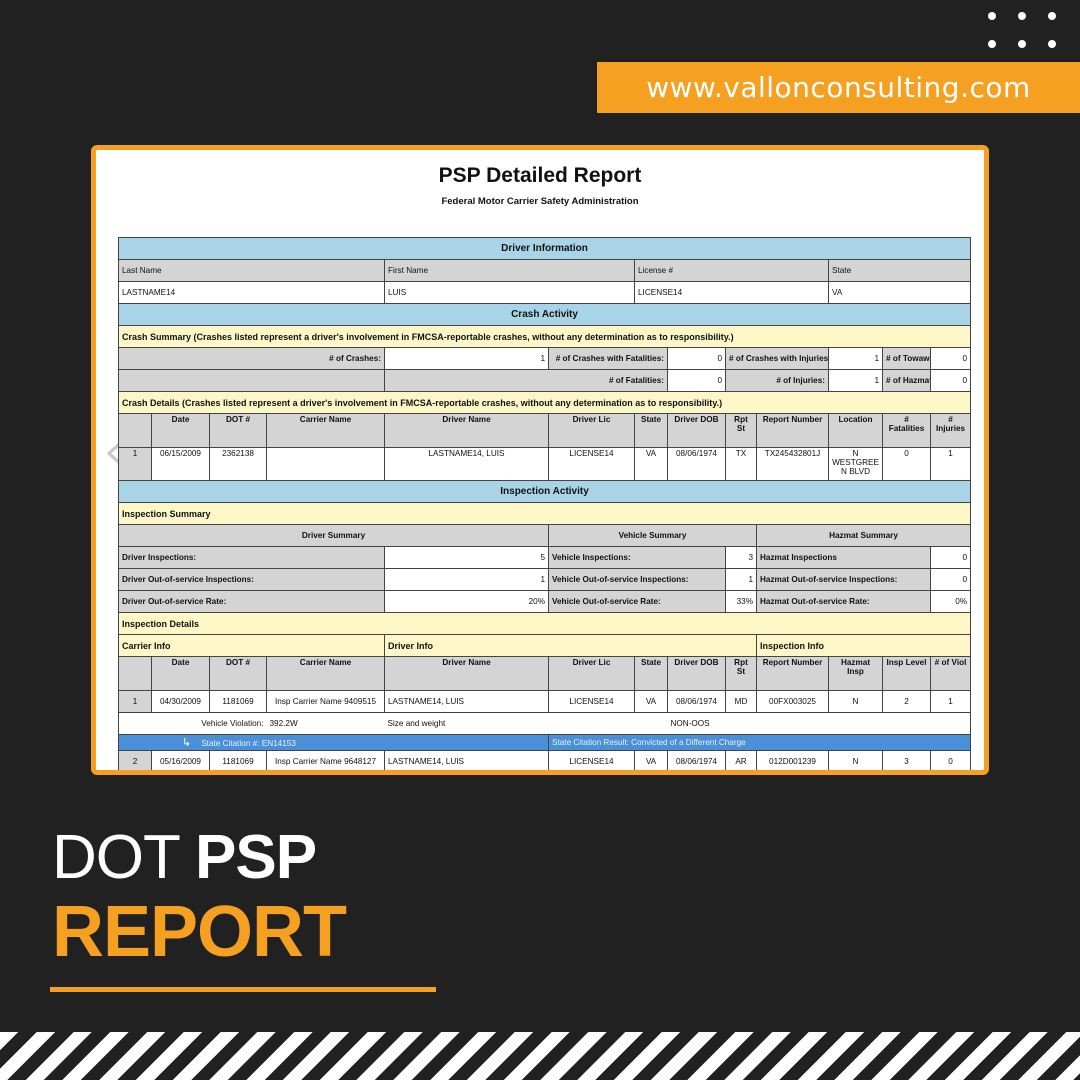 The width and height of the screenshot is (1080, 1080). I want to click on value-crashes: 1, so click(466, 358).